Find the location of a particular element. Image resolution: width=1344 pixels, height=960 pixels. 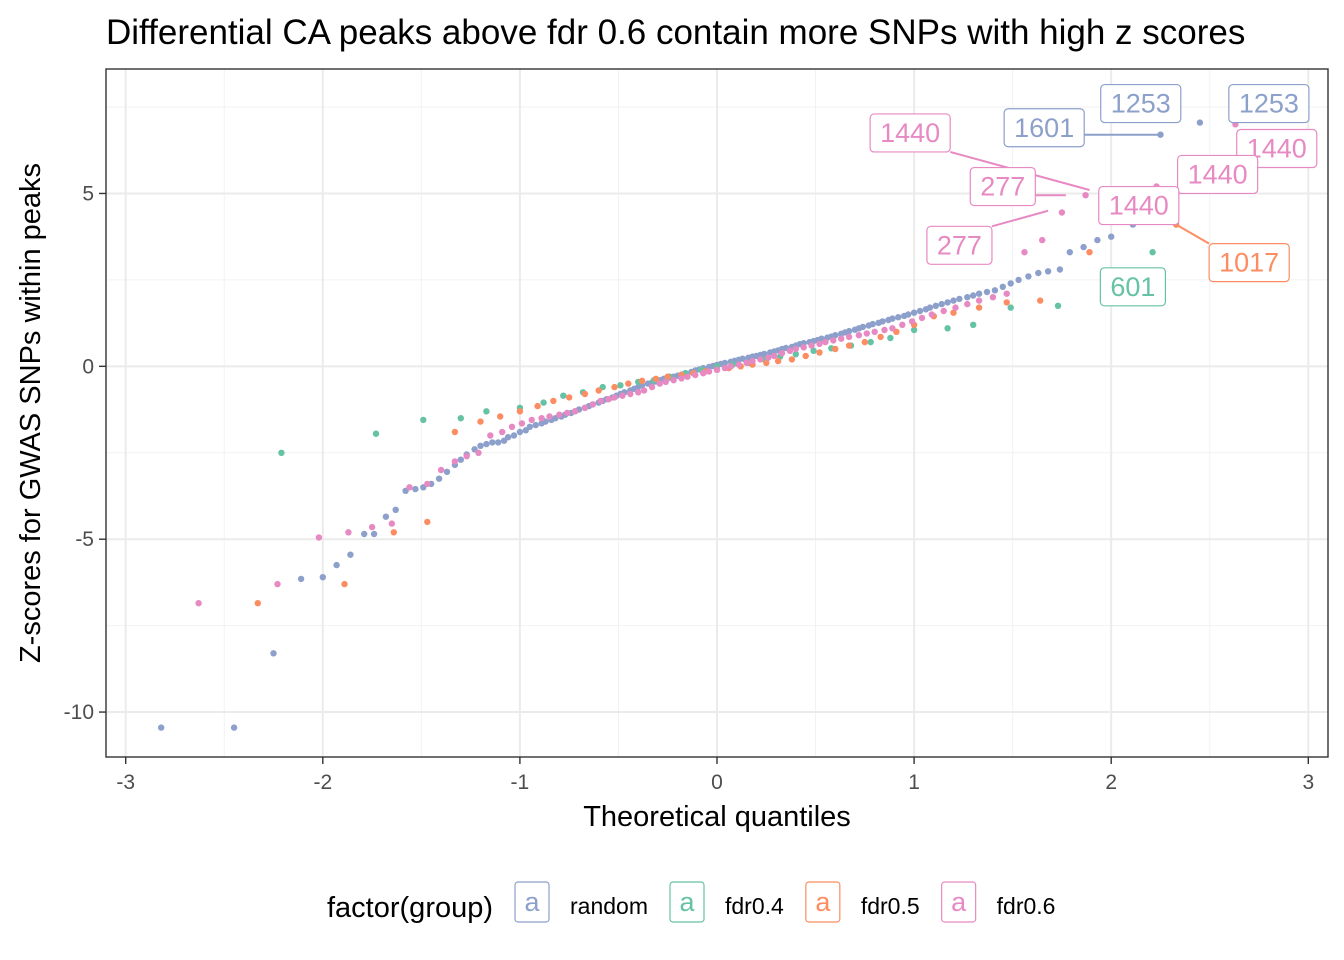

annotation-label: 1017 is located at coordinates (1249, 263).